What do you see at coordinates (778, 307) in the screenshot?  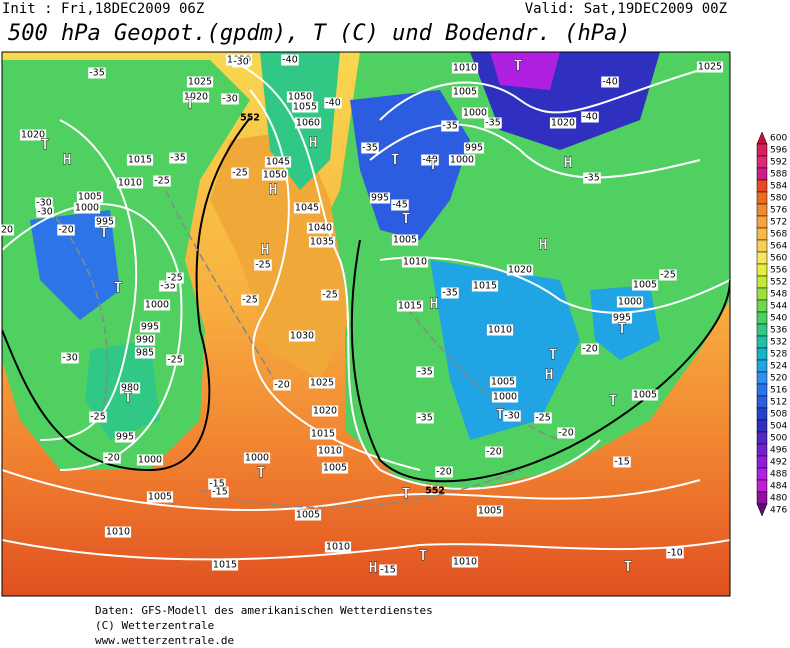 I see `color-scale-label: 544` at bounding box center [778, 307].